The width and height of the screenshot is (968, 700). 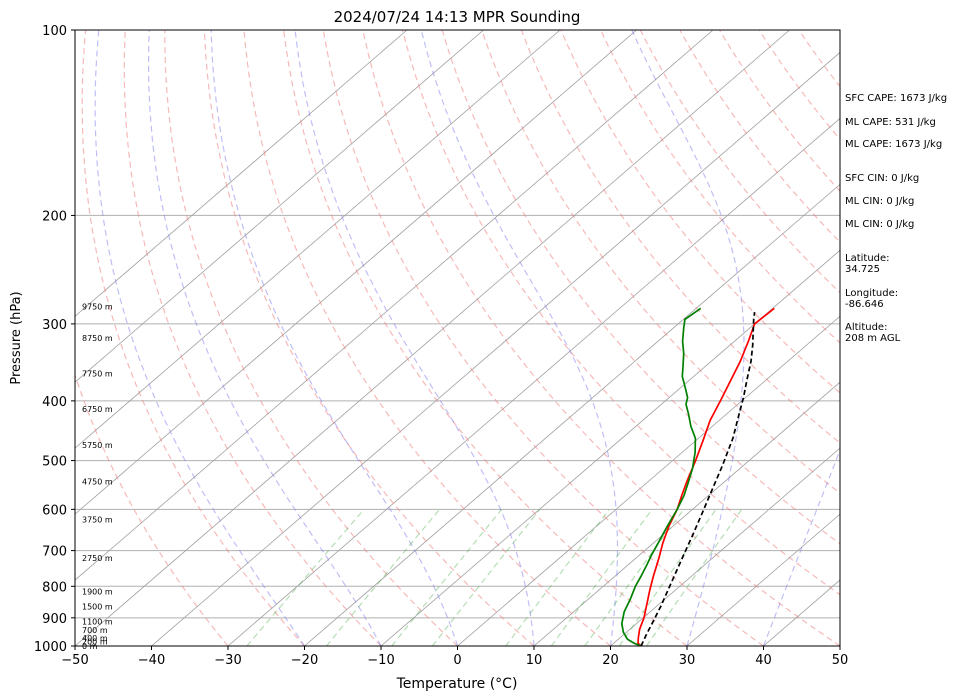 I want to click on latitude-text: Latitude: 34.725, so click(x=867, y=264).